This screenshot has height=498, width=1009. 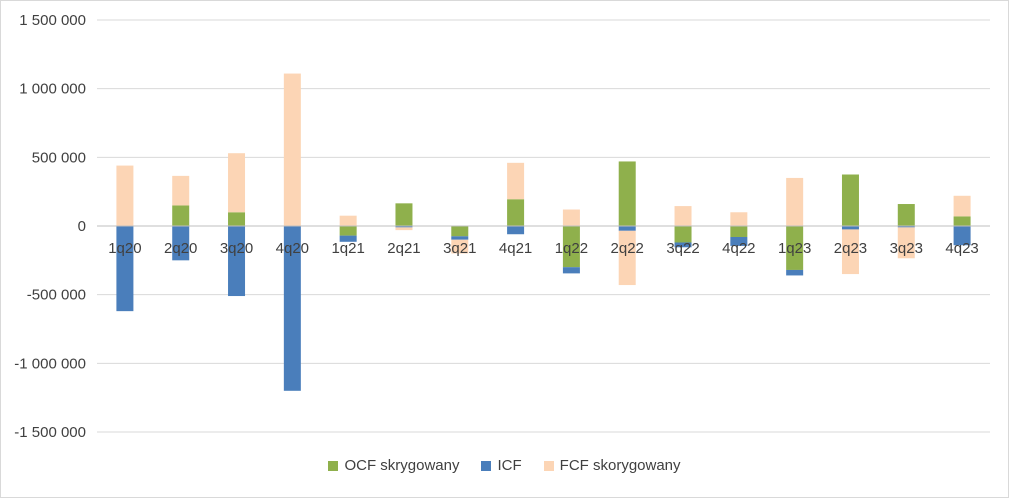 What do you see at coordinates (348, 231) in the screenshot?
I see `bar-ocf-1q21` at bounding box center [348, 231].